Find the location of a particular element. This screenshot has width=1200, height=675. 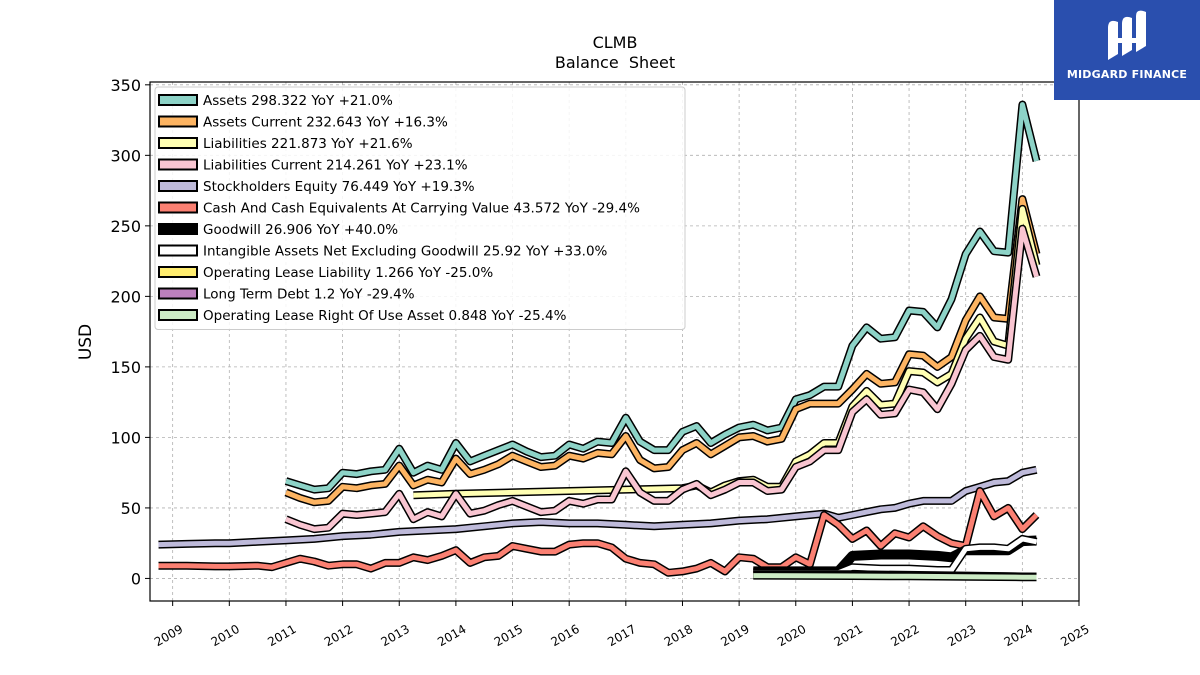

y-tick-label: 350 is located at coordinates (125, 85).